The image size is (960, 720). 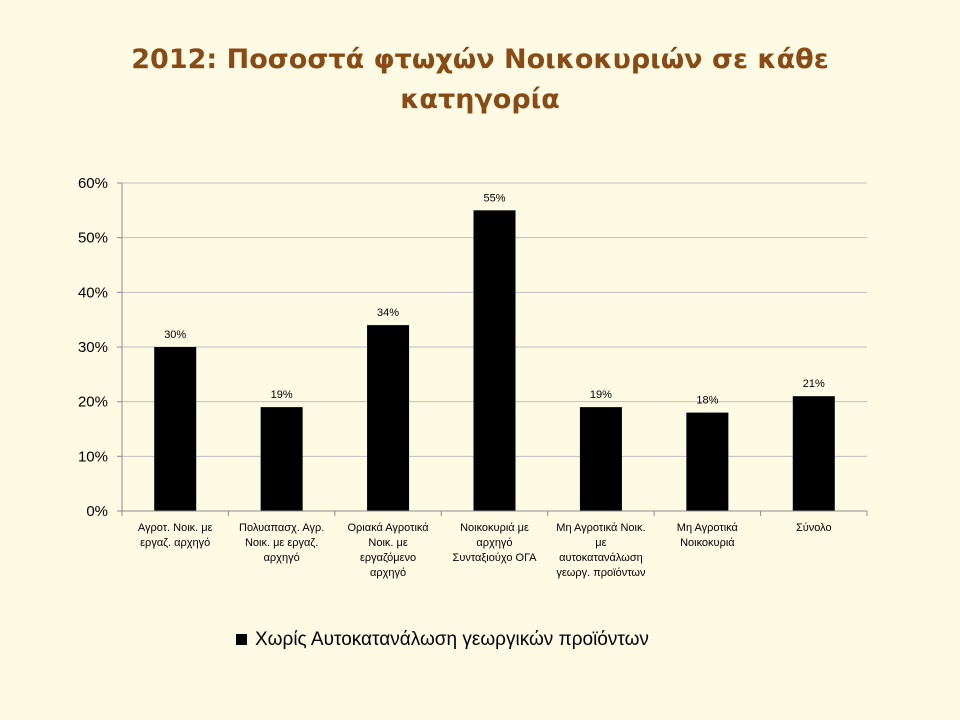 I want to click on y-tick-label: 40%, so click(x=93, y=292).